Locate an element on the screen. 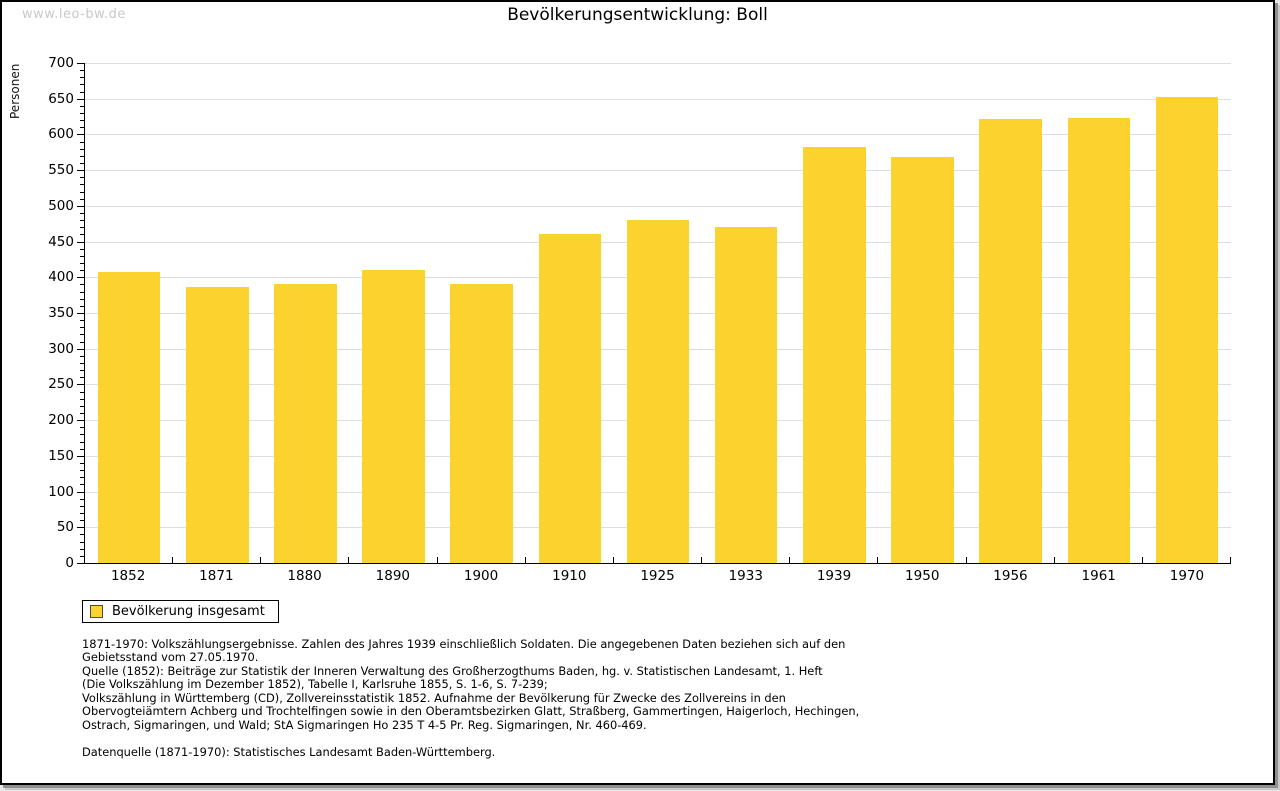 This screenshot has height=791, width=1280. y-tick-label: 0 is located at coordinates (69, 563).